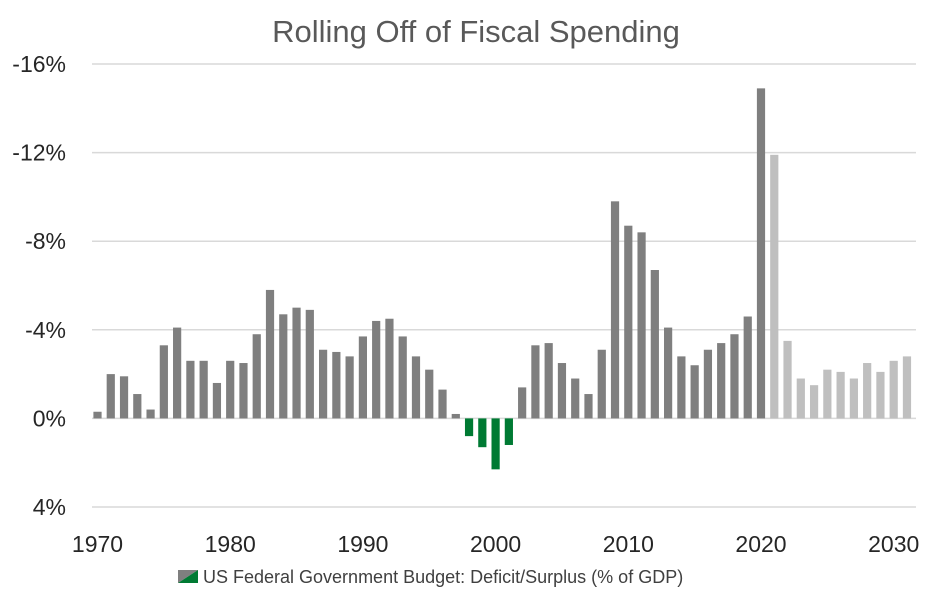  Describe the element at coordinates (188, 576) in the screenshot. I see `legend-swatch` at that location.